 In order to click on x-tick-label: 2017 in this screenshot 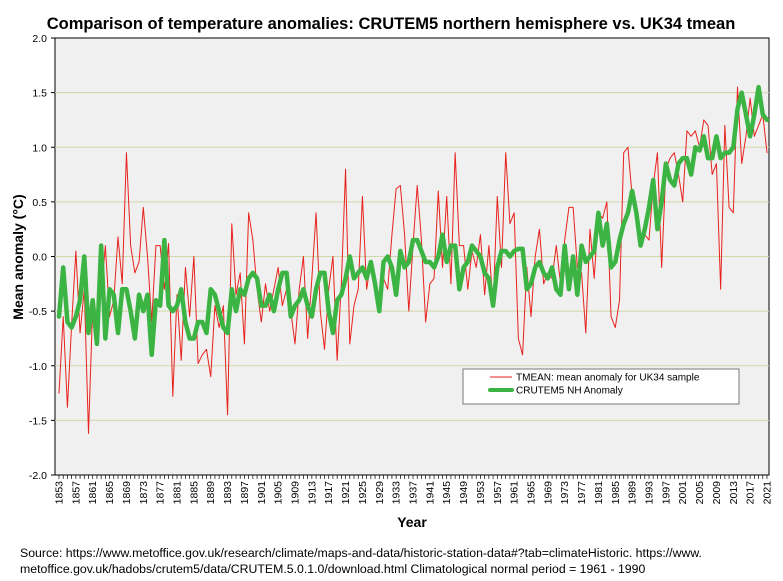, I will do `click(751, 493)`.